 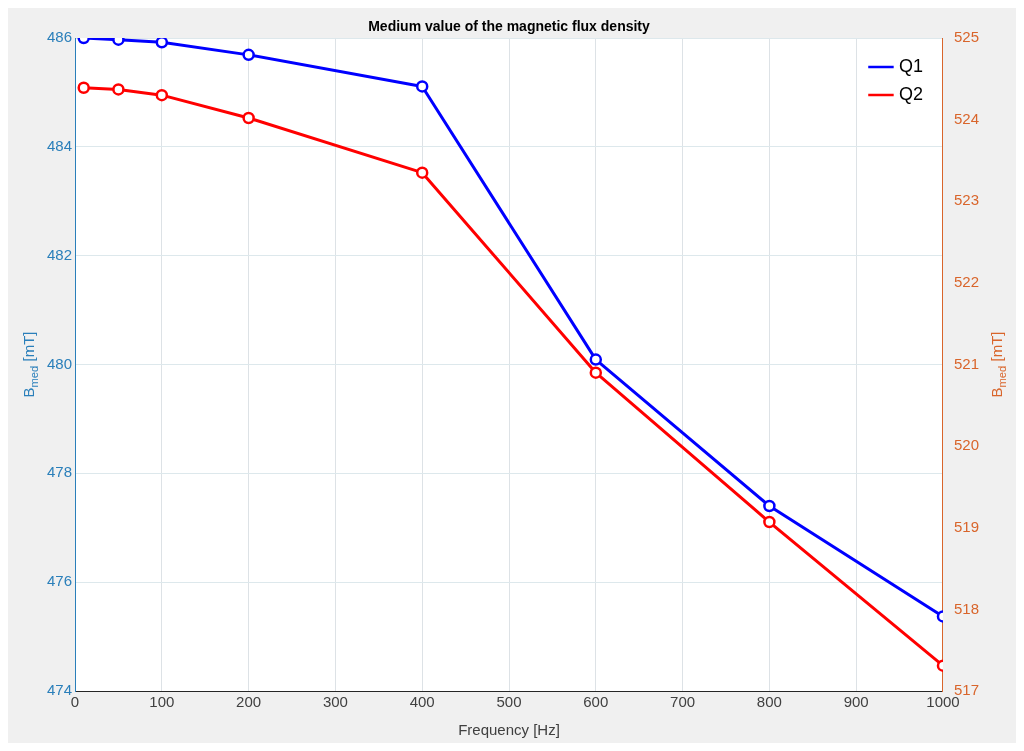 What do you see at coordinates (162, 702) in the screenshot?
I see `x-tick-label: 100` at bounding box center [162, 702].